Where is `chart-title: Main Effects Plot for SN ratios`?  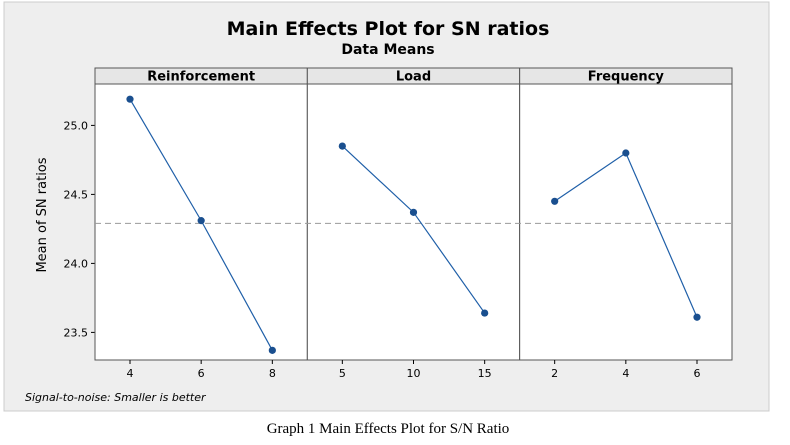 chart-title: Main Effects Plot for SN ratios is located at coordinates (388, 29).